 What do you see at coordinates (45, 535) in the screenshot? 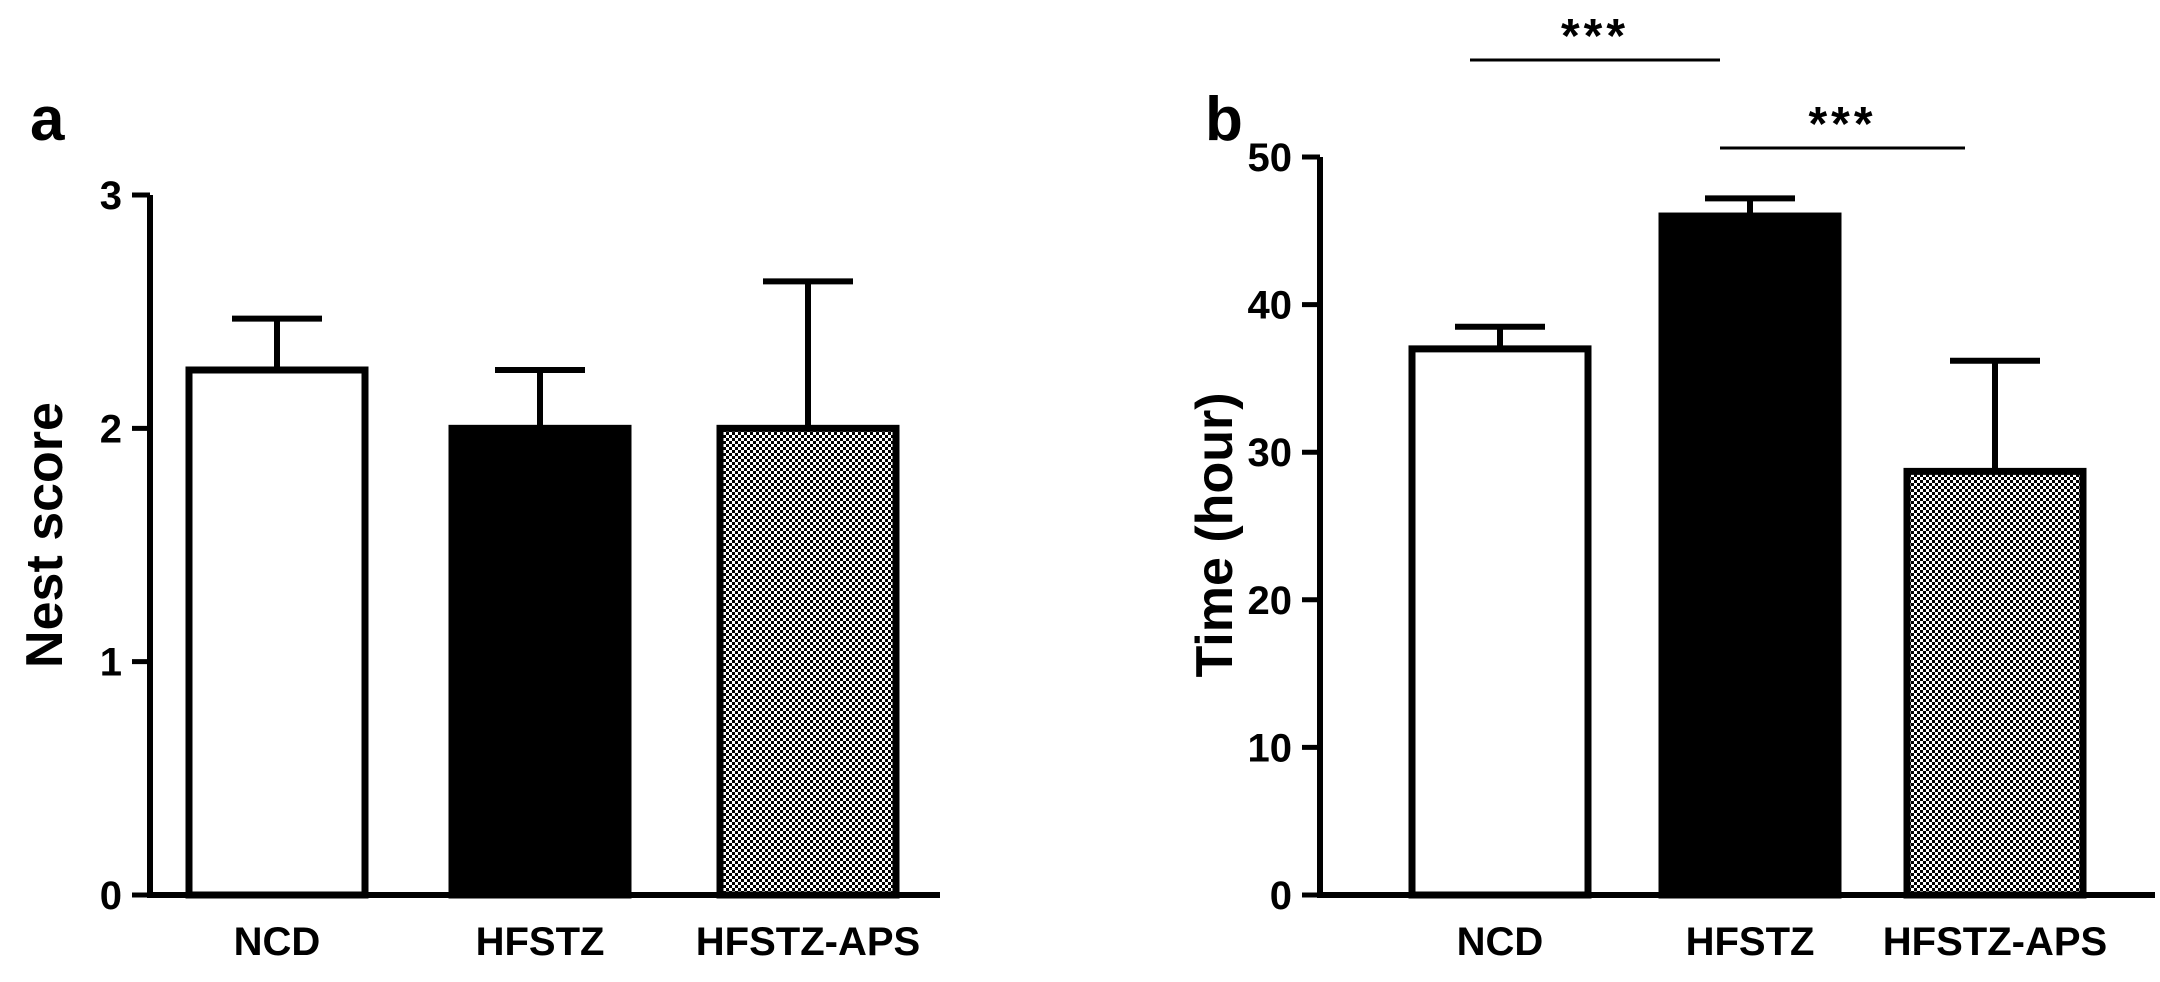
I see `y-axis-title-a: Nest score` at bounding box center [45, 535].